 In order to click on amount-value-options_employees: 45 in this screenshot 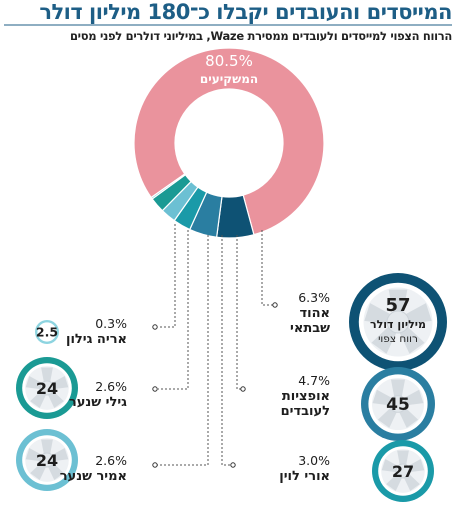, I will do `click(398, 405)`.